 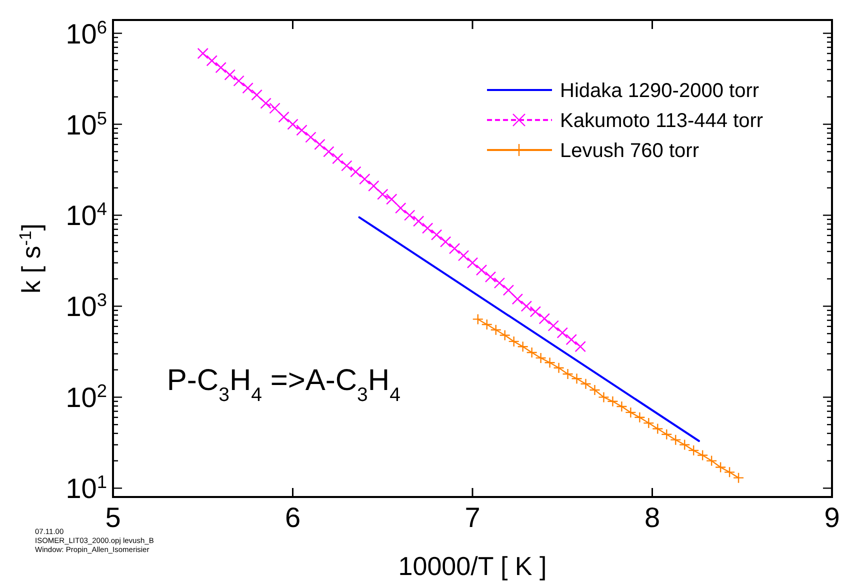 I want to click on annotation: P-C$_{3}$H$_{4}$ =>A-C$_{3}$H$_{4}$, so click(x=283, y=385).